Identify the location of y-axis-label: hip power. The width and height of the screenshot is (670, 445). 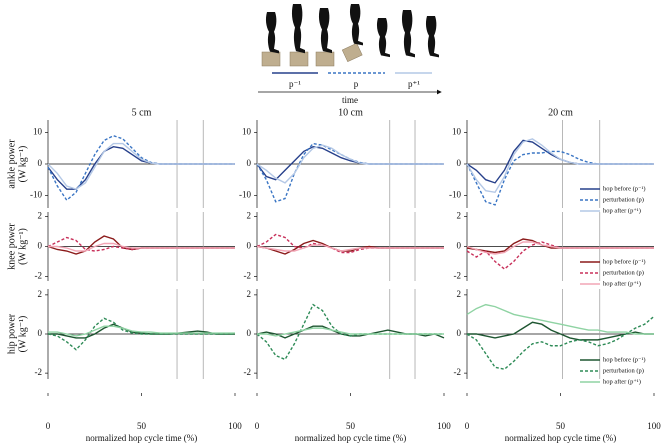
(11, 333).